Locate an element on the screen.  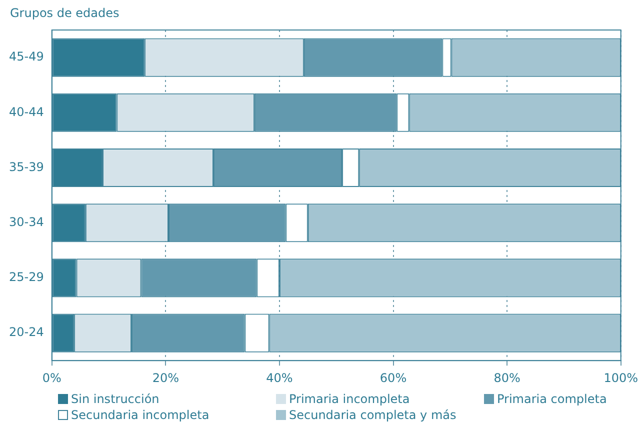
x-tick-label: 60% is located at coordinates (393, 377).